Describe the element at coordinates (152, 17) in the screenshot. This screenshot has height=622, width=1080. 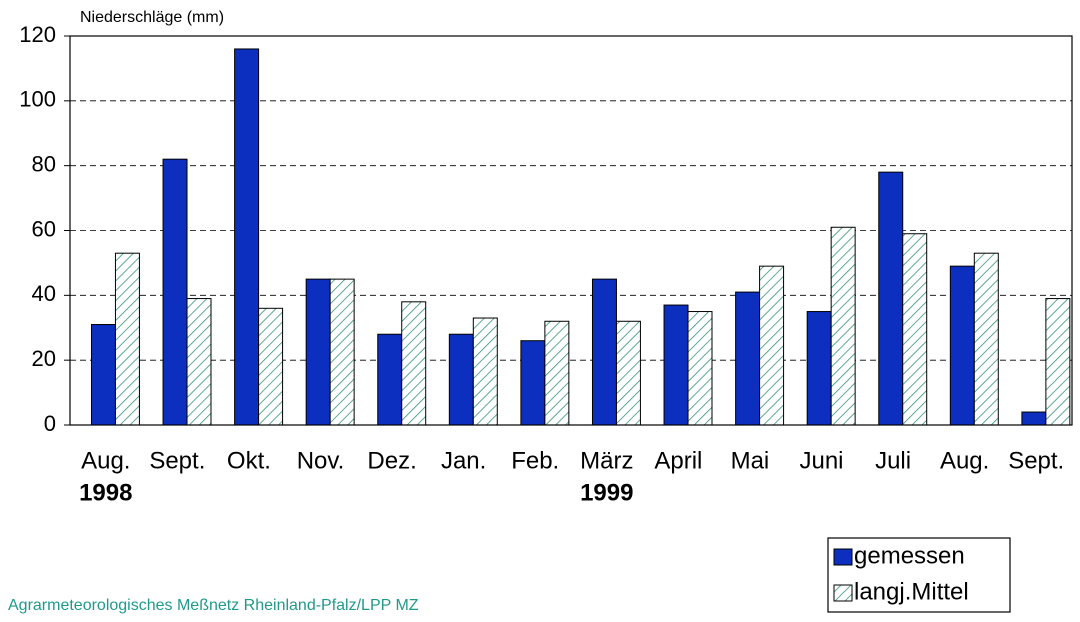
I see `y-axis-label: Niederschläge (mm)` at that location.